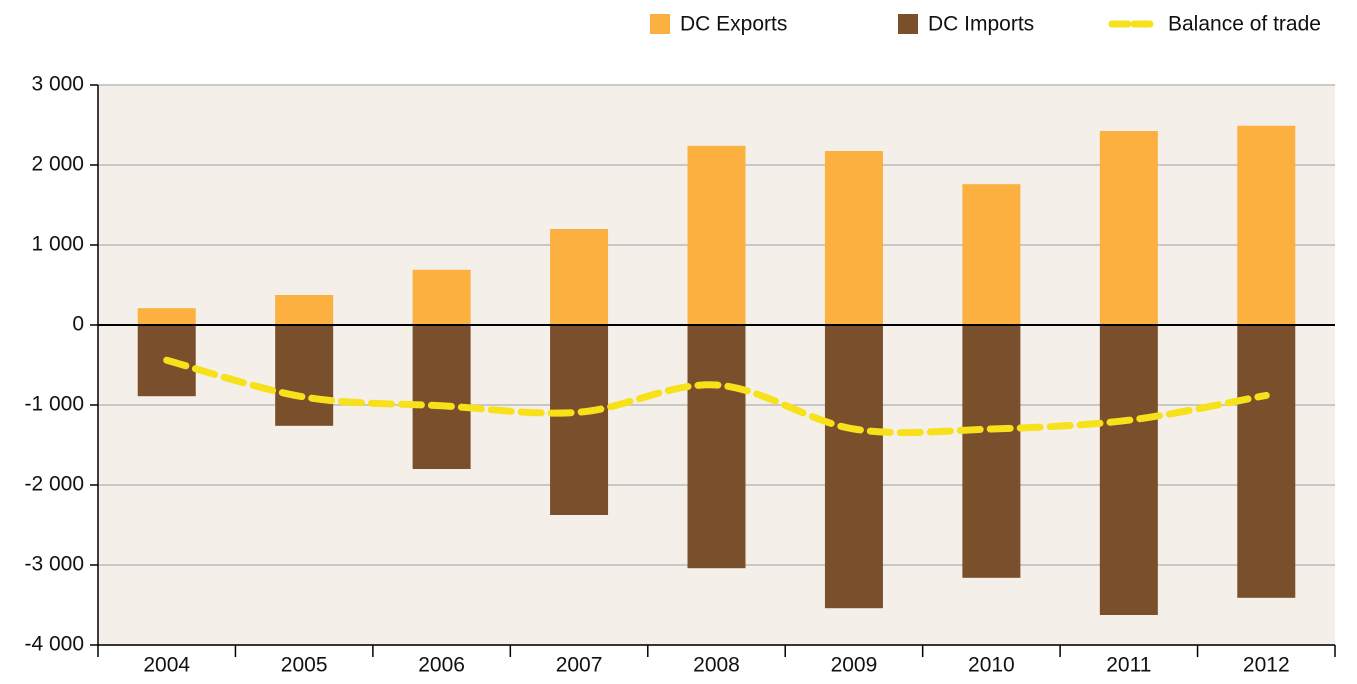 The image size is (1357, 684). What do you see at coordinates (716, 665) in the screenshot?
I see `x-tick-label: 2008` at bounding box center [716, 665].